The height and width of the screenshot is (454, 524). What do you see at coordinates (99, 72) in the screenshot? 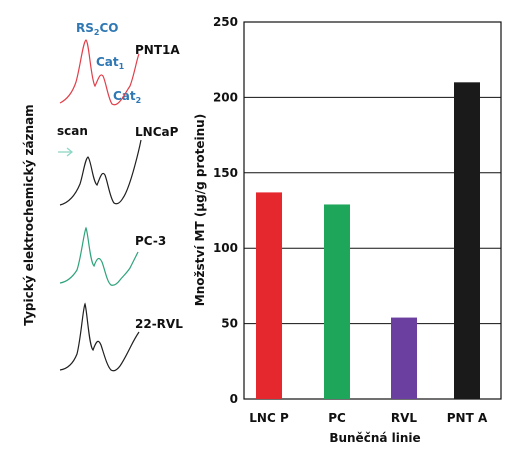
I see `trace-pnt1a` at bounding box center [99, 72].